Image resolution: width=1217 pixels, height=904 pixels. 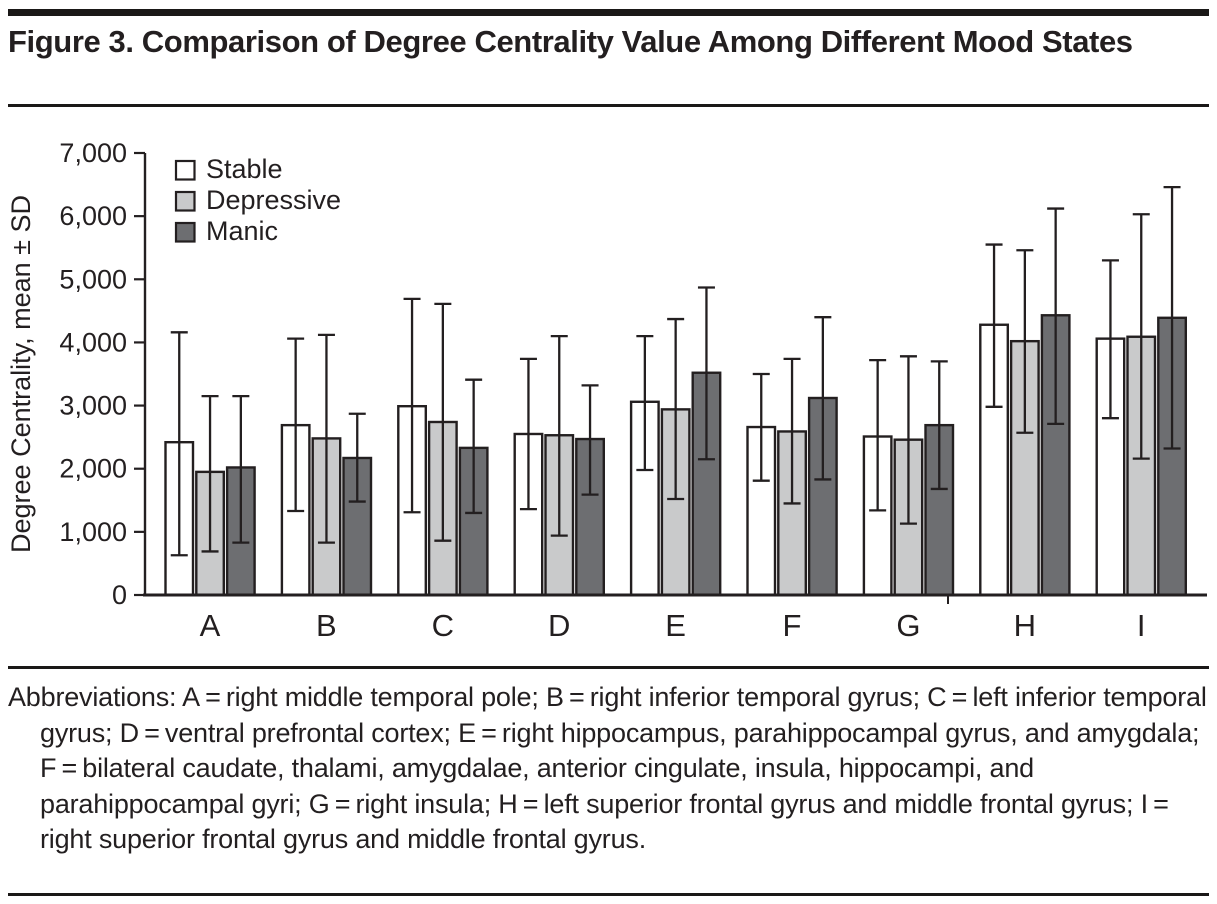 I want to click on x-category-label-F: F, so click(x=792, y=625).